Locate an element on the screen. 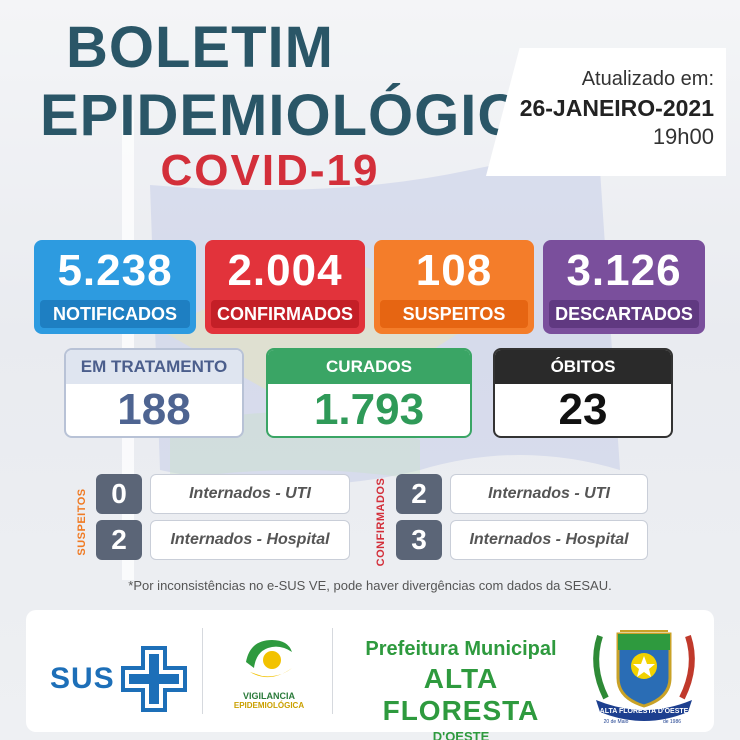 The height and width of the screenshot is (740, 740). vigilancia-emblem-icon is located at coordinates (269, 659).